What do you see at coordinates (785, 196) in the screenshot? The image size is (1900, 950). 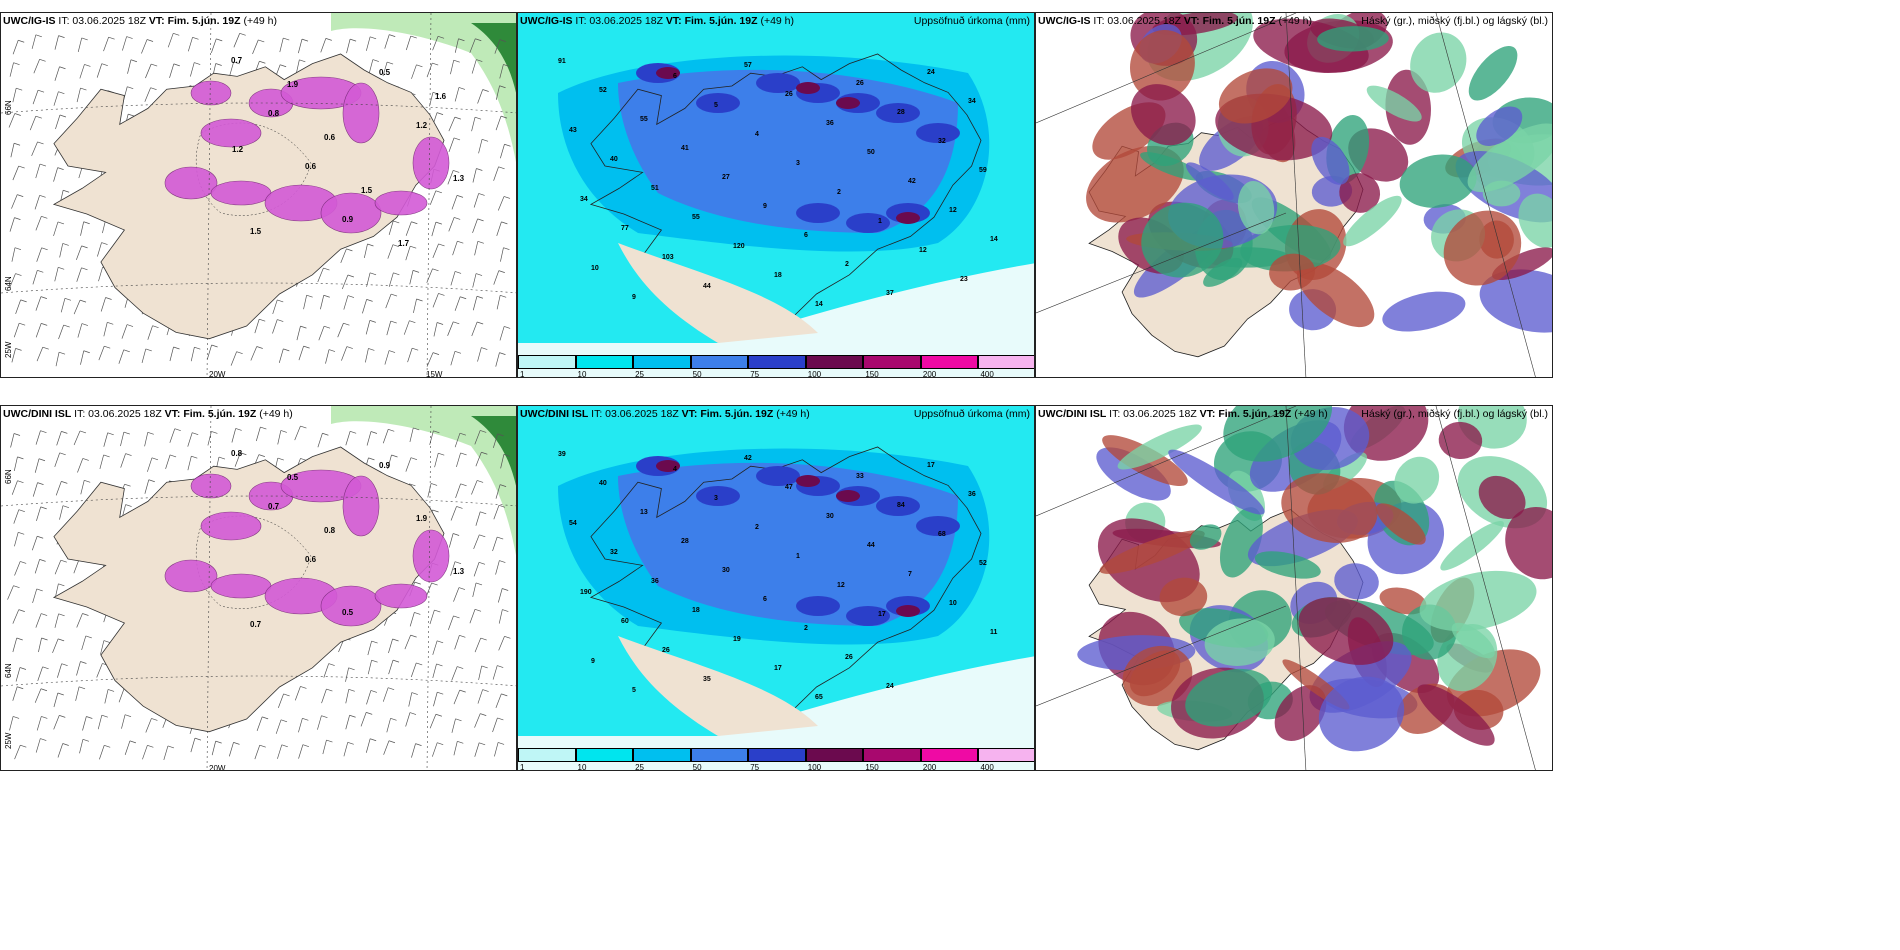 I see `iceland-outline` at bounding box center [785, 196].